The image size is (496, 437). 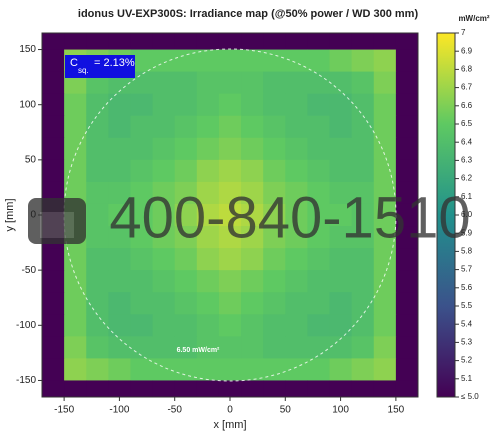 I want to click on watermark-icon, so click(x=57, y=221).